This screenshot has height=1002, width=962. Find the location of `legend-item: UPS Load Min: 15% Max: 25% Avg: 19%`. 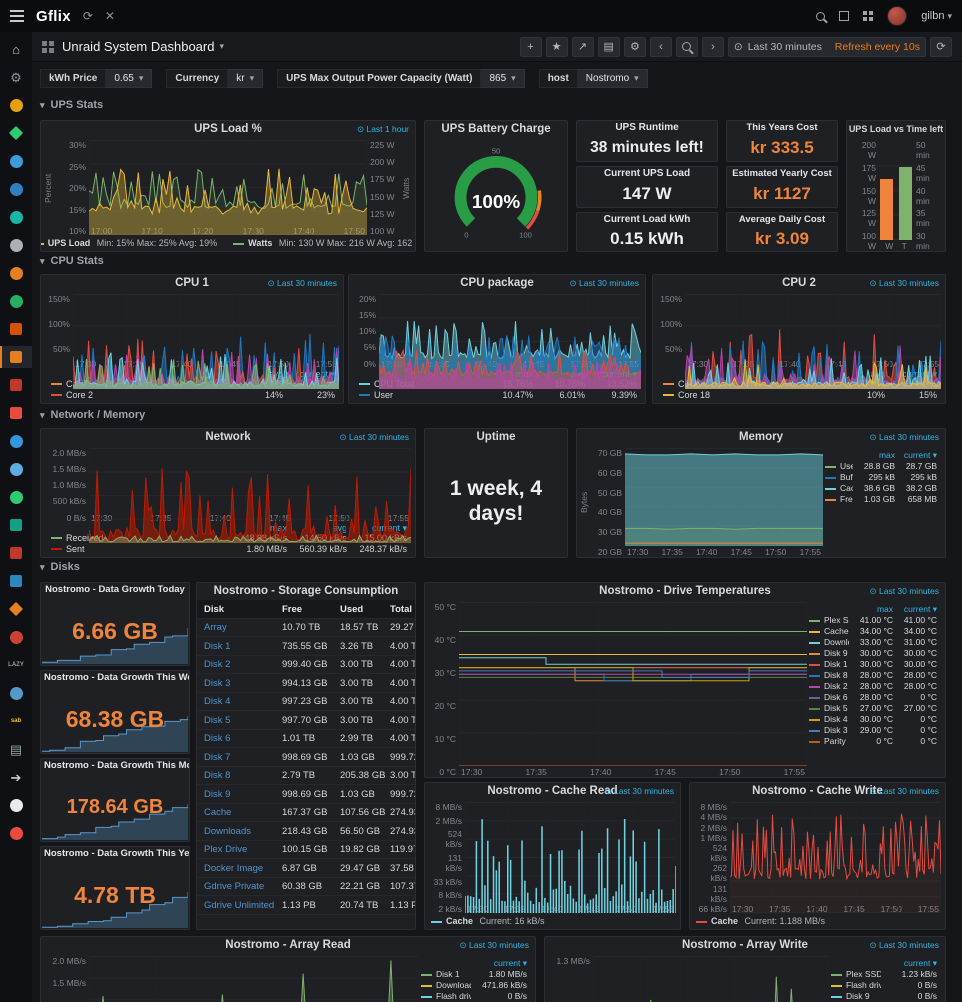

legend-item: UPS Load Min: 15% Max: 25% Avg: 19% is located at coordinates (129, 243).